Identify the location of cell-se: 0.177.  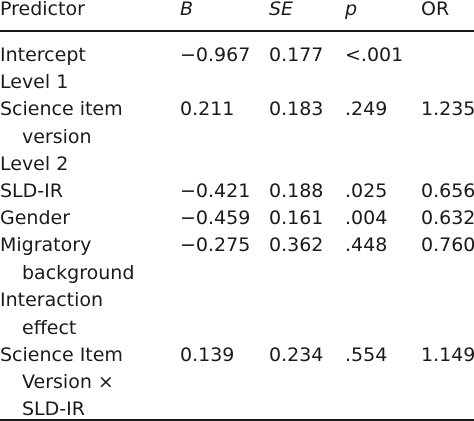
(296, 55).